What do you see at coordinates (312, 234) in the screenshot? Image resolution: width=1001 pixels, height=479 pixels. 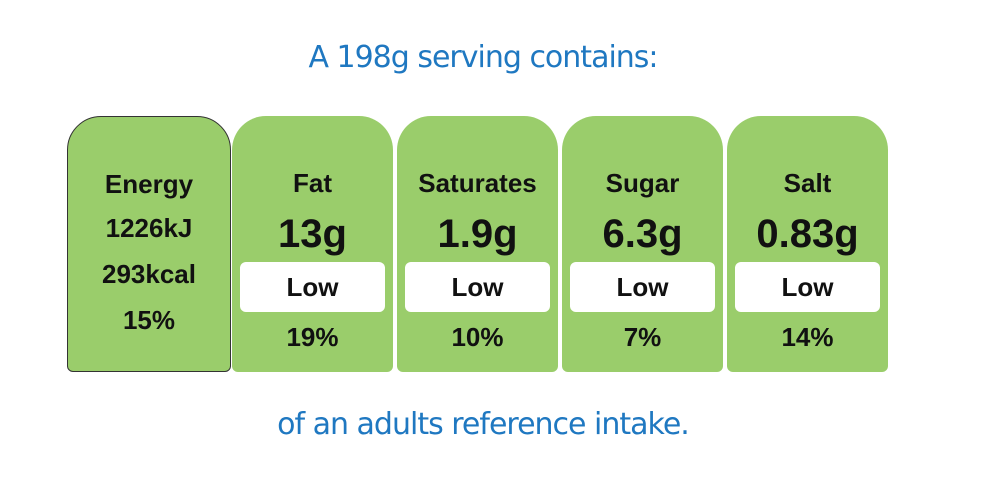 I see `nutrient-amount: 13g` at bounding box center [312, 234].